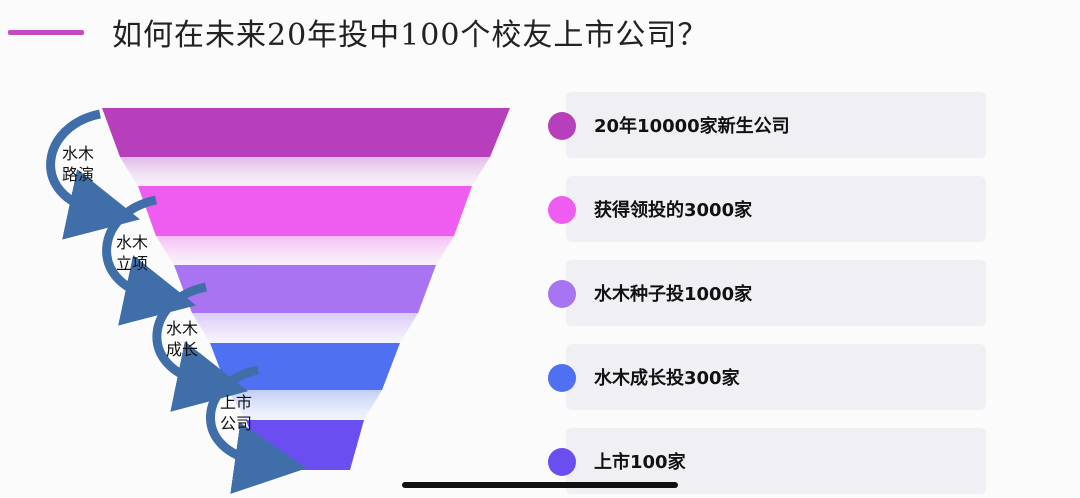 This screenshot has height=498, width=1080. Describe the element at coordinates (767, 377) in the screenshot. I see `legend-item-4: 水木成长投300家` at that location.